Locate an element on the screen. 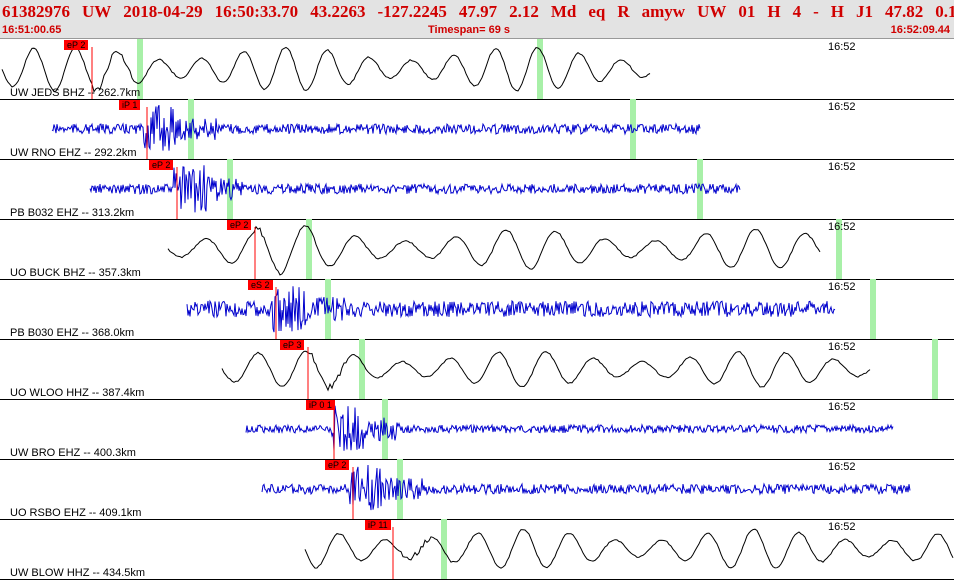 The image size is (954, 580). trace-panel: eP 3 16:52 UO WLOO HHZ -- 387.4km is located at coordinates (477, 369).